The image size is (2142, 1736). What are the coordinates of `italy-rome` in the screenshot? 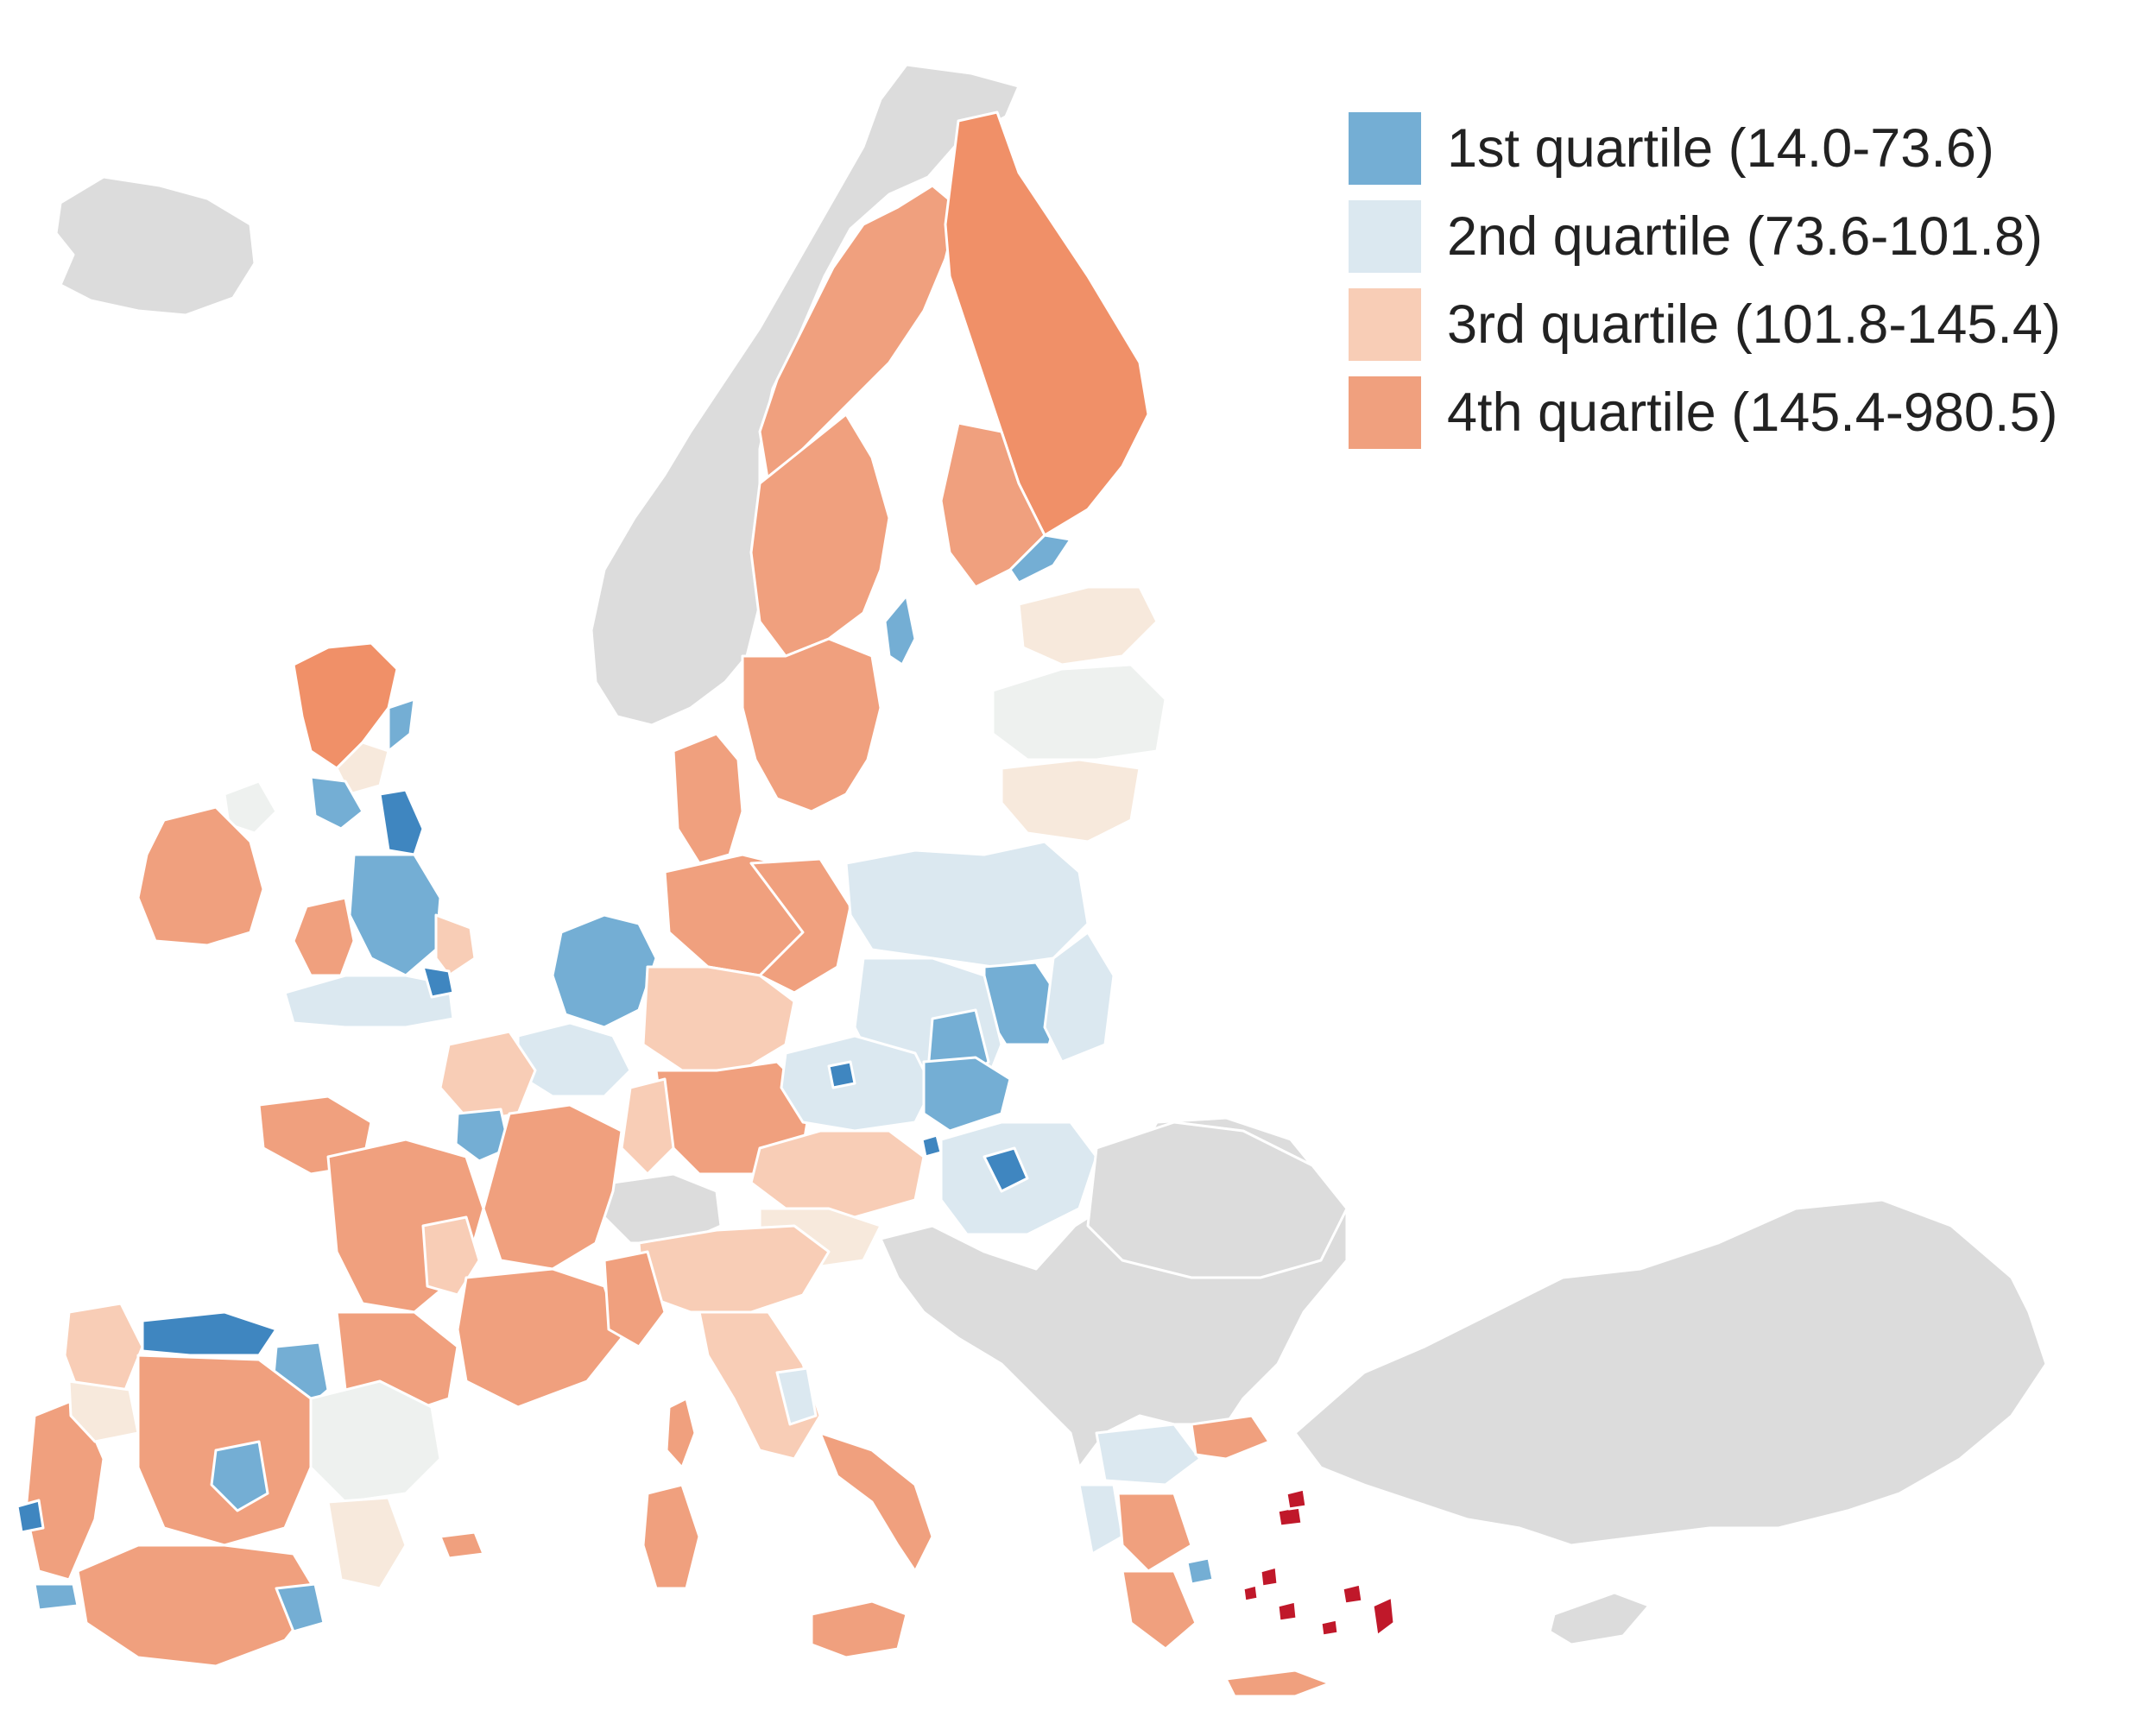 It's located at (797, 1396).